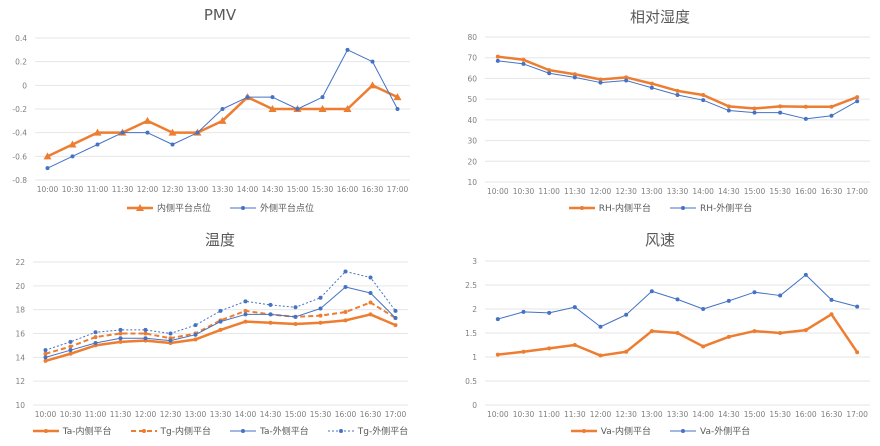  Describe the element at coordinates (678, 191) in the screenshot. I see `x-tick-label: 13:30` at that location.